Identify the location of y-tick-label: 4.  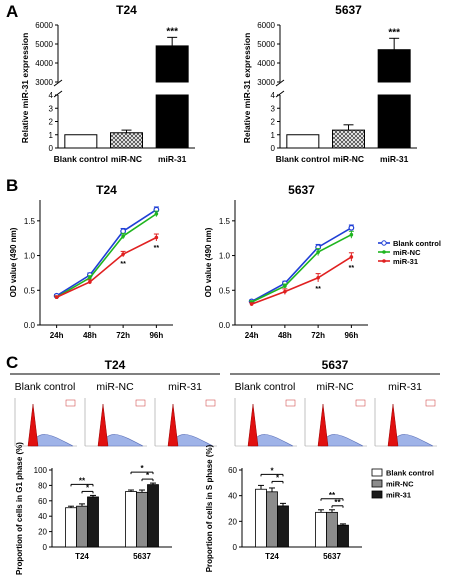
(51, 95).